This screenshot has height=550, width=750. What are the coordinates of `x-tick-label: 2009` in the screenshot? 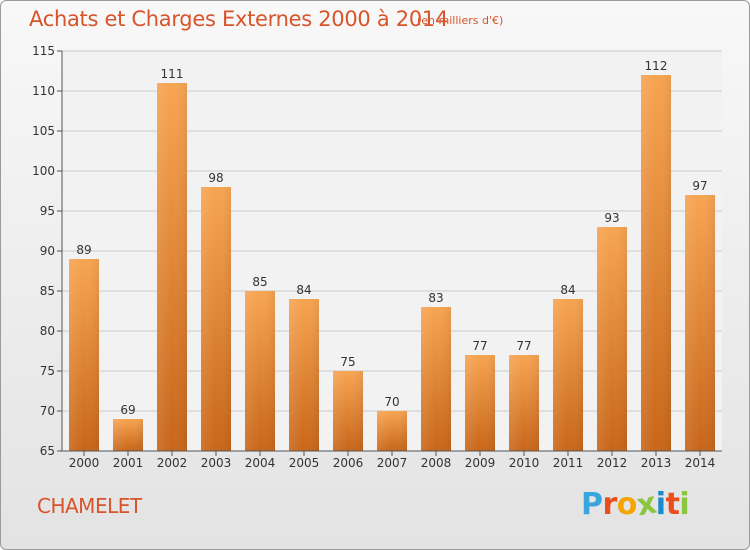 It's located at (480, 463).